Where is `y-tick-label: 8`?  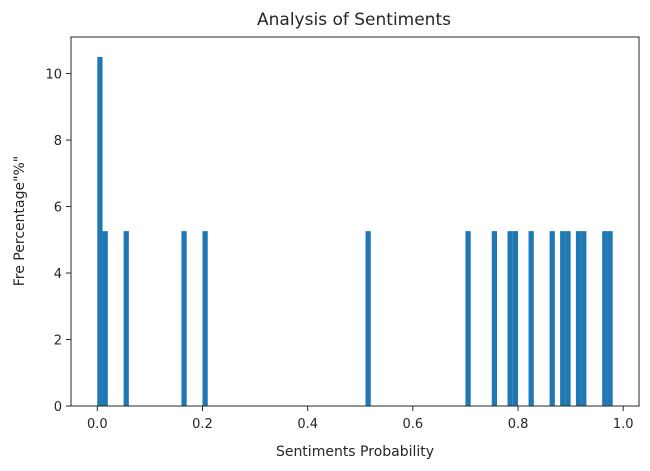
y-tick-label: 8 is located at coordinates (58, 141).